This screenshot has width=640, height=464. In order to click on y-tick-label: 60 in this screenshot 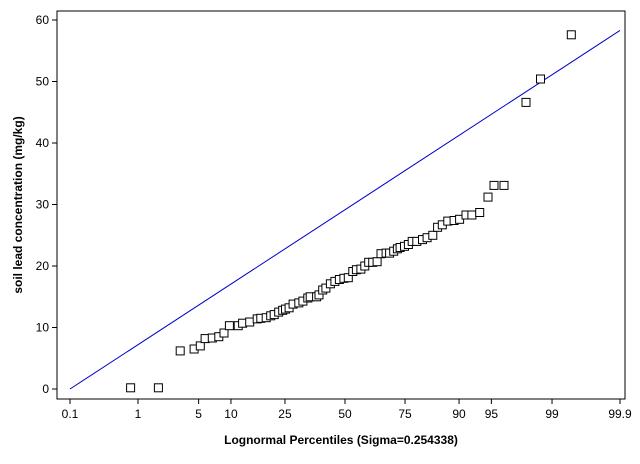, I will do `click(43, 20)`.